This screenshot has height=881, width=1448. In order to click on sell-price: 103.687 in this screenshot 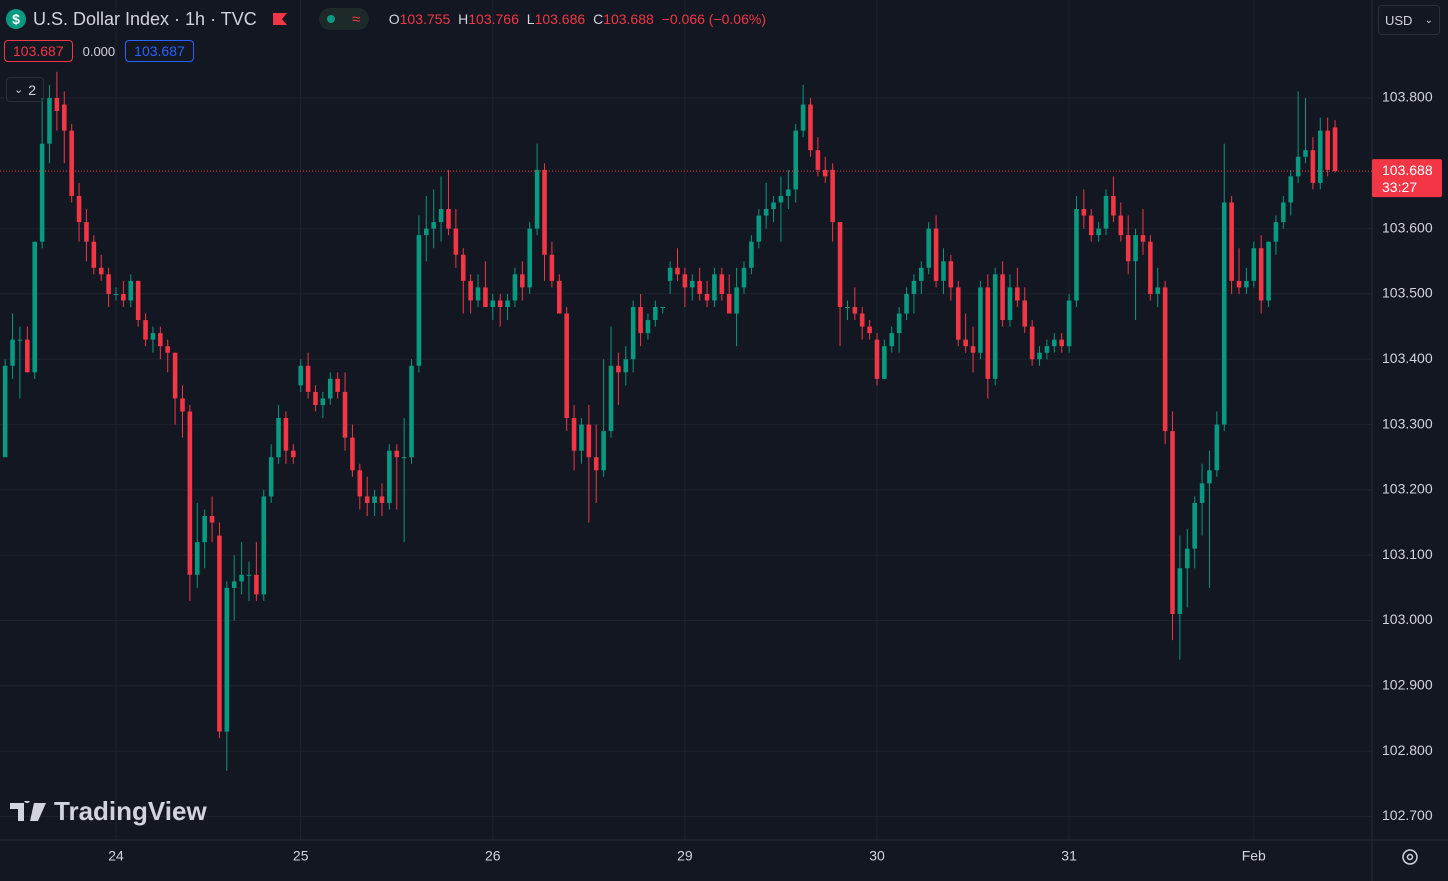, I will do `click(38, 51)`.